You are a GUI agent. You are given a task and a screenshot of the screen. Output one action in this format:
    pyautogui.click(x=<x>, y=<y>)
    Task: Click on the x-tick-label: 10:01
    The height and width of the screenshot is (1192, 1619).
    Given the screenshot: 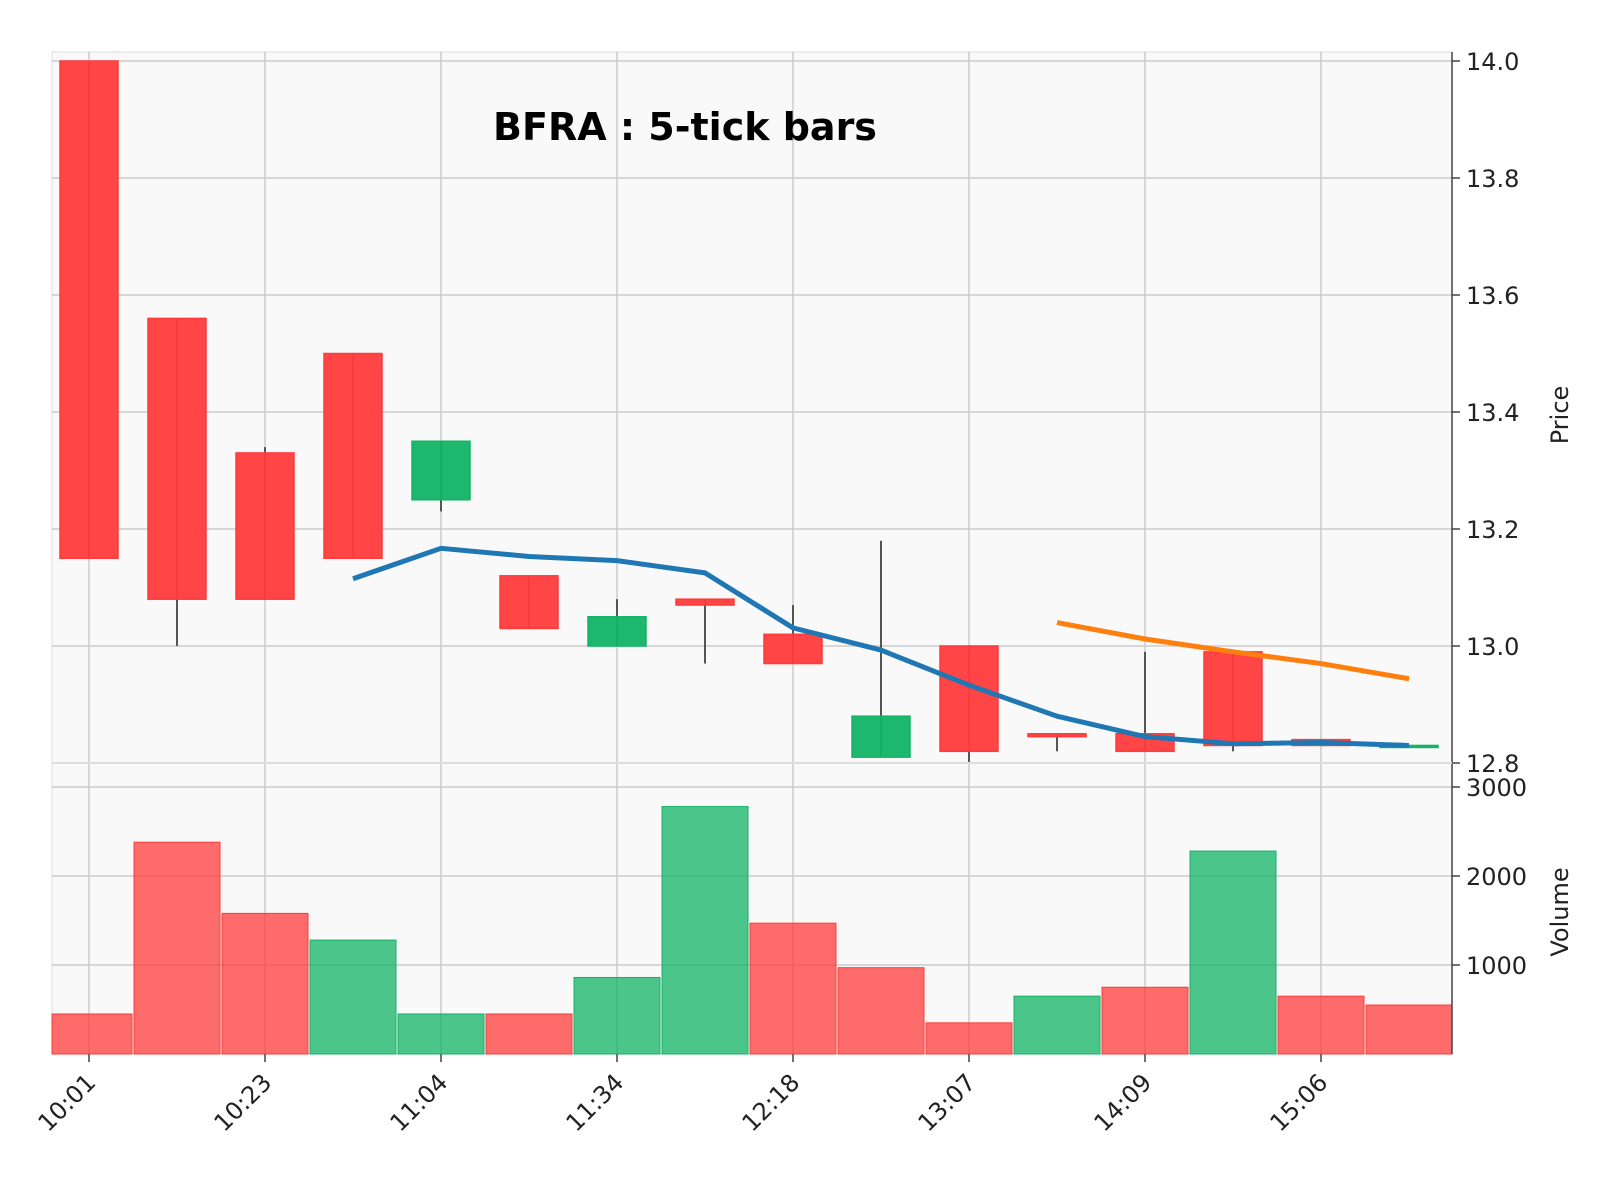 What is the action you would take?
    pyautogui.click(x=67, y=1102)
    